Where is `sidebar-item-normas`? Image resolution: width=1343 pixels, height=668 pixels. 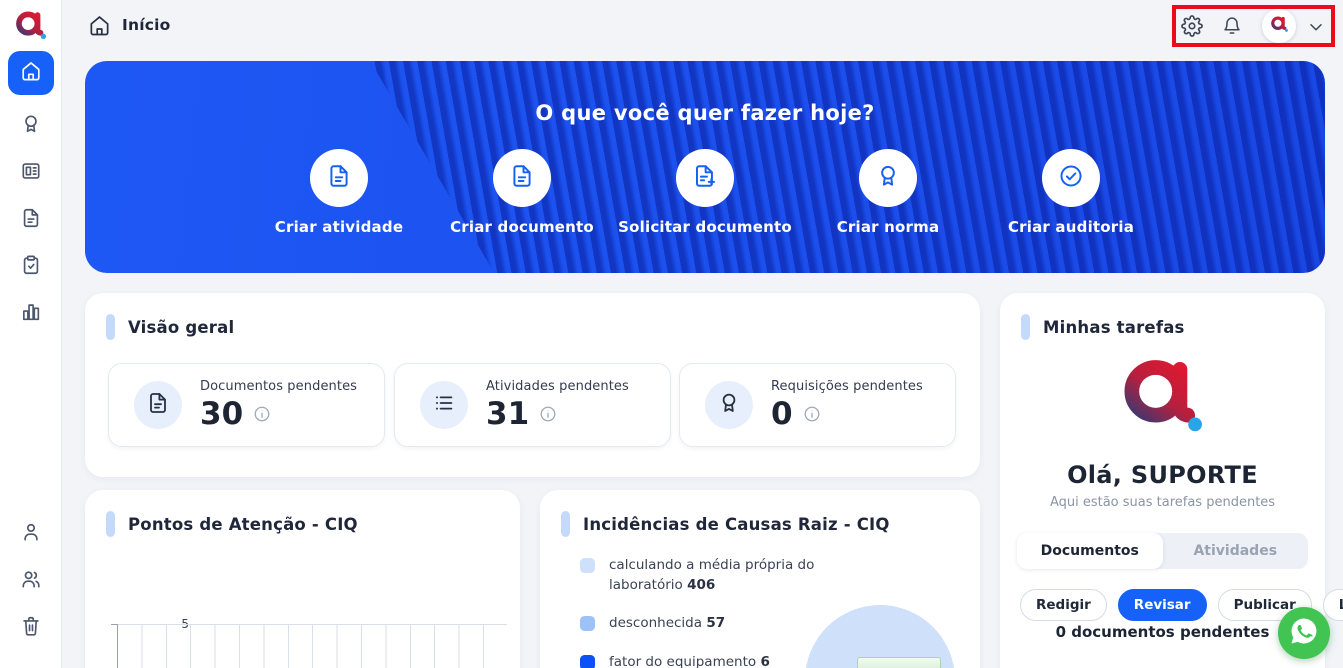 sidebar-item-normas is located at coordinates (31, 125).